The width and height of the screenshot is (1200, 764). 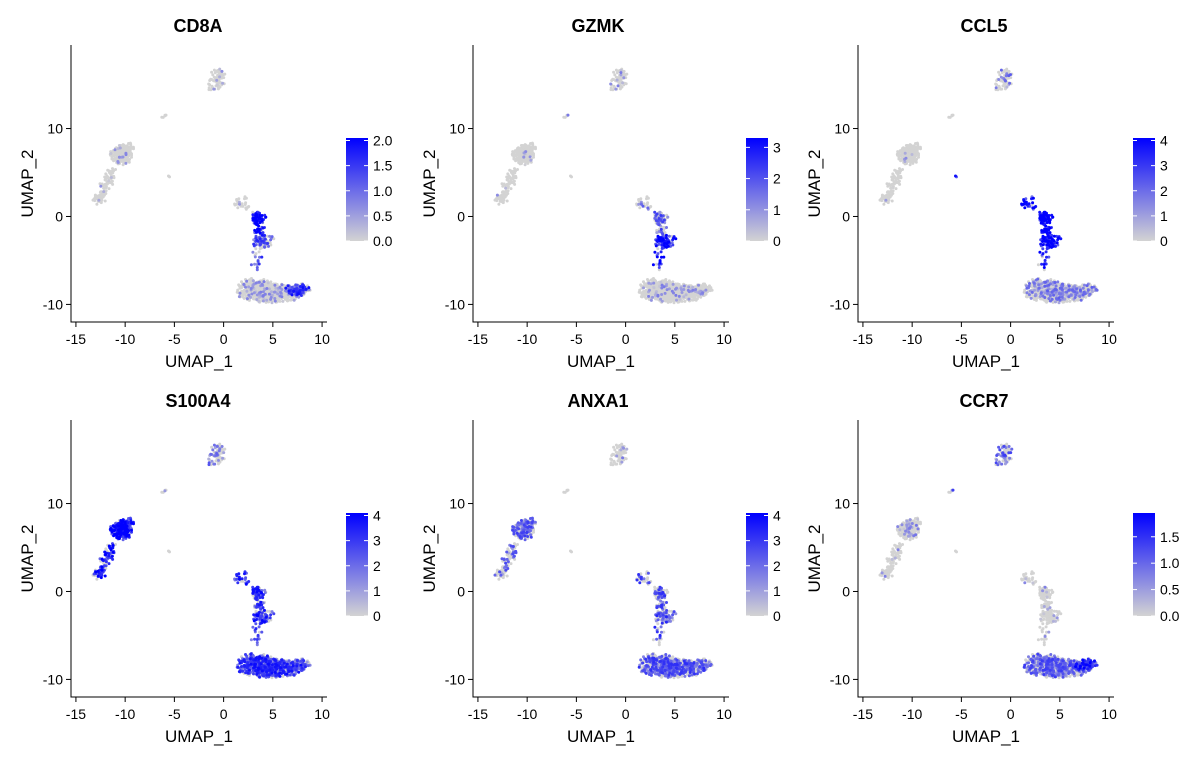 I want to click on colorbar-tick-label: 0.0, so click(x=383, y=241).